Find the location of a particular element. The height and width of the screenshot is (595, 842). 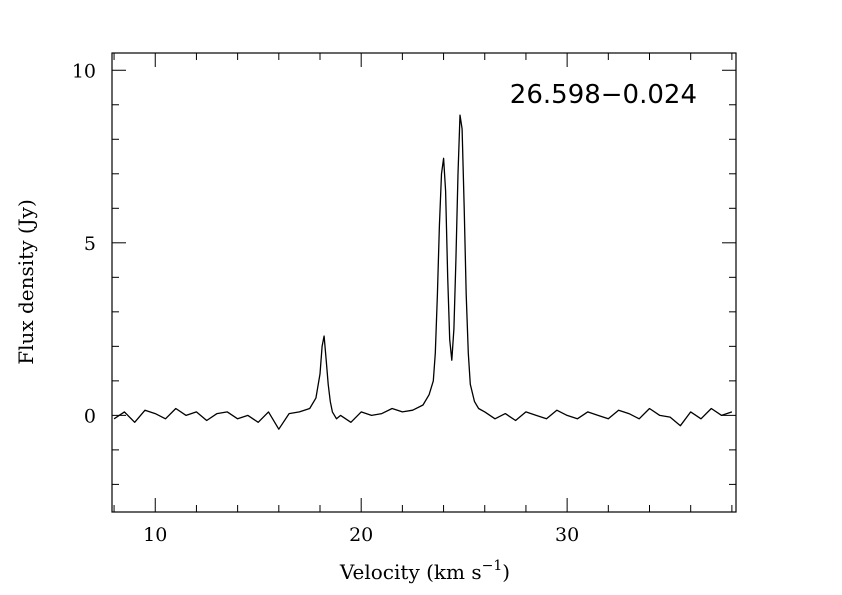

x-tick-label: 10 is located at coordinates (155, 535).